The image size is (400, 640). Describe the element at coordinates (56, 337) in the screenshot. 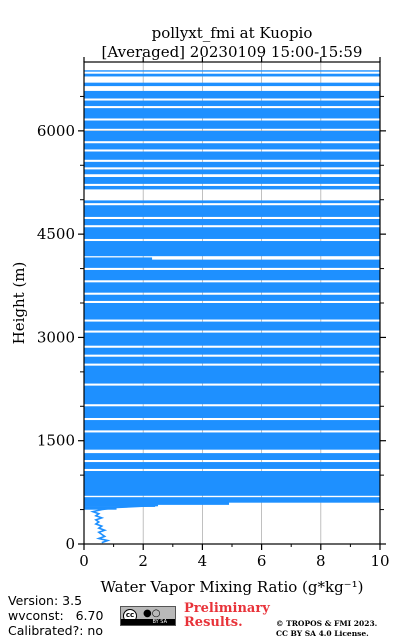

I see `y-tick-label: 3000` at that location.